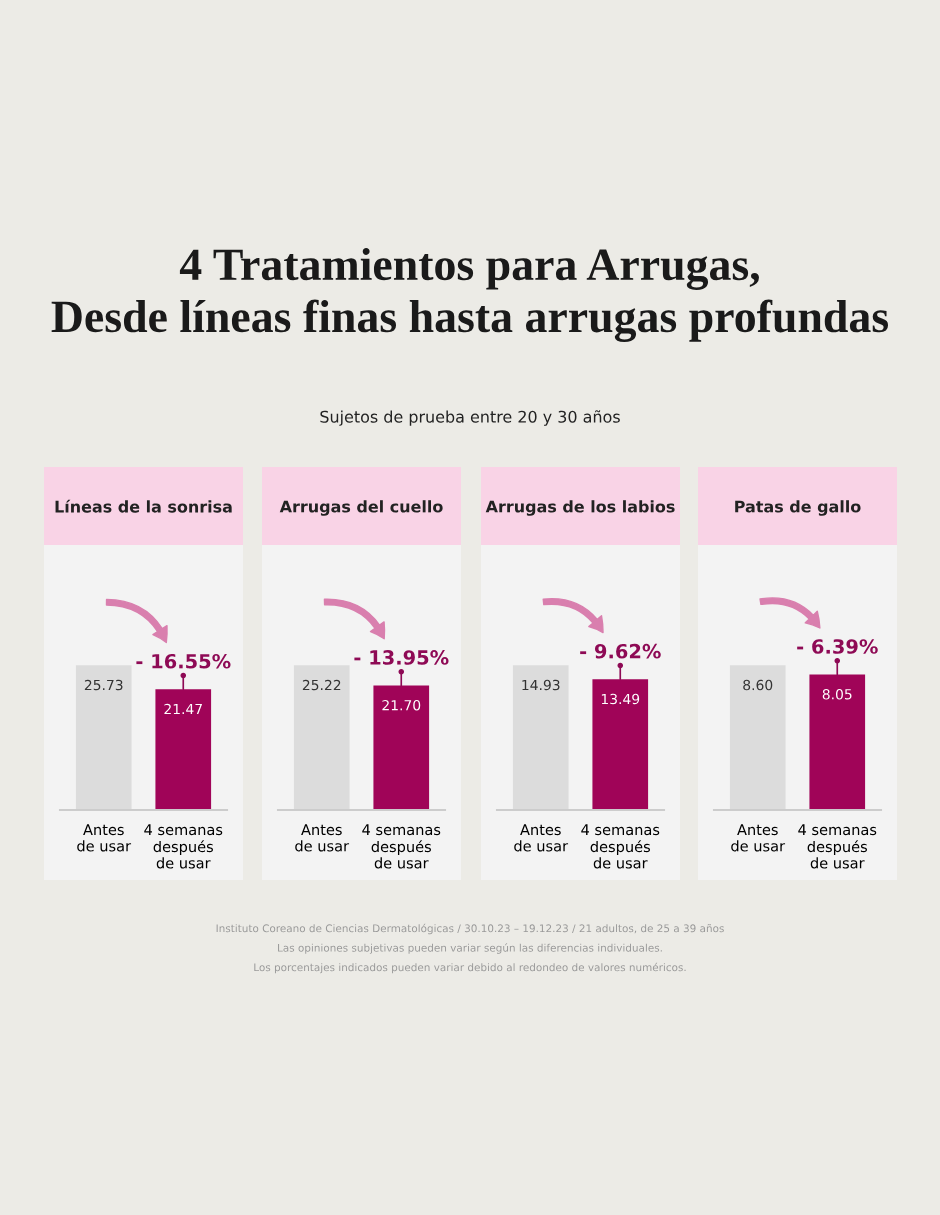 The width and height of the screenshot is (940, 1215). What do you see at coordinates (541, 685) in the screenshot?
I see `data-label: 14.93` at bounding box center [541, 685].